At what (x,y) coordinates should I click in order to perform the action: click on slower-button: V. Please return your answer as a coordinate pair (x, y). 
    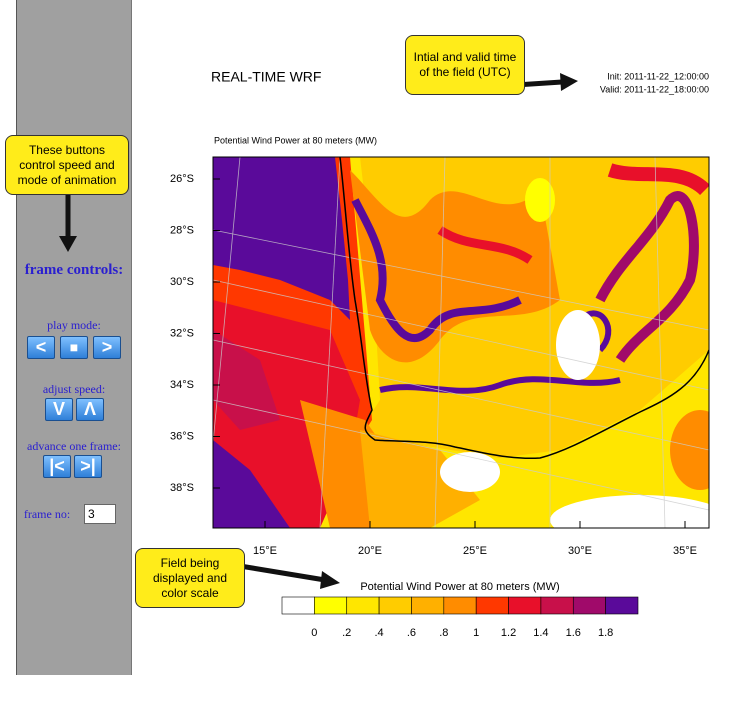
    Looking at the image, I should click on (59, 409).